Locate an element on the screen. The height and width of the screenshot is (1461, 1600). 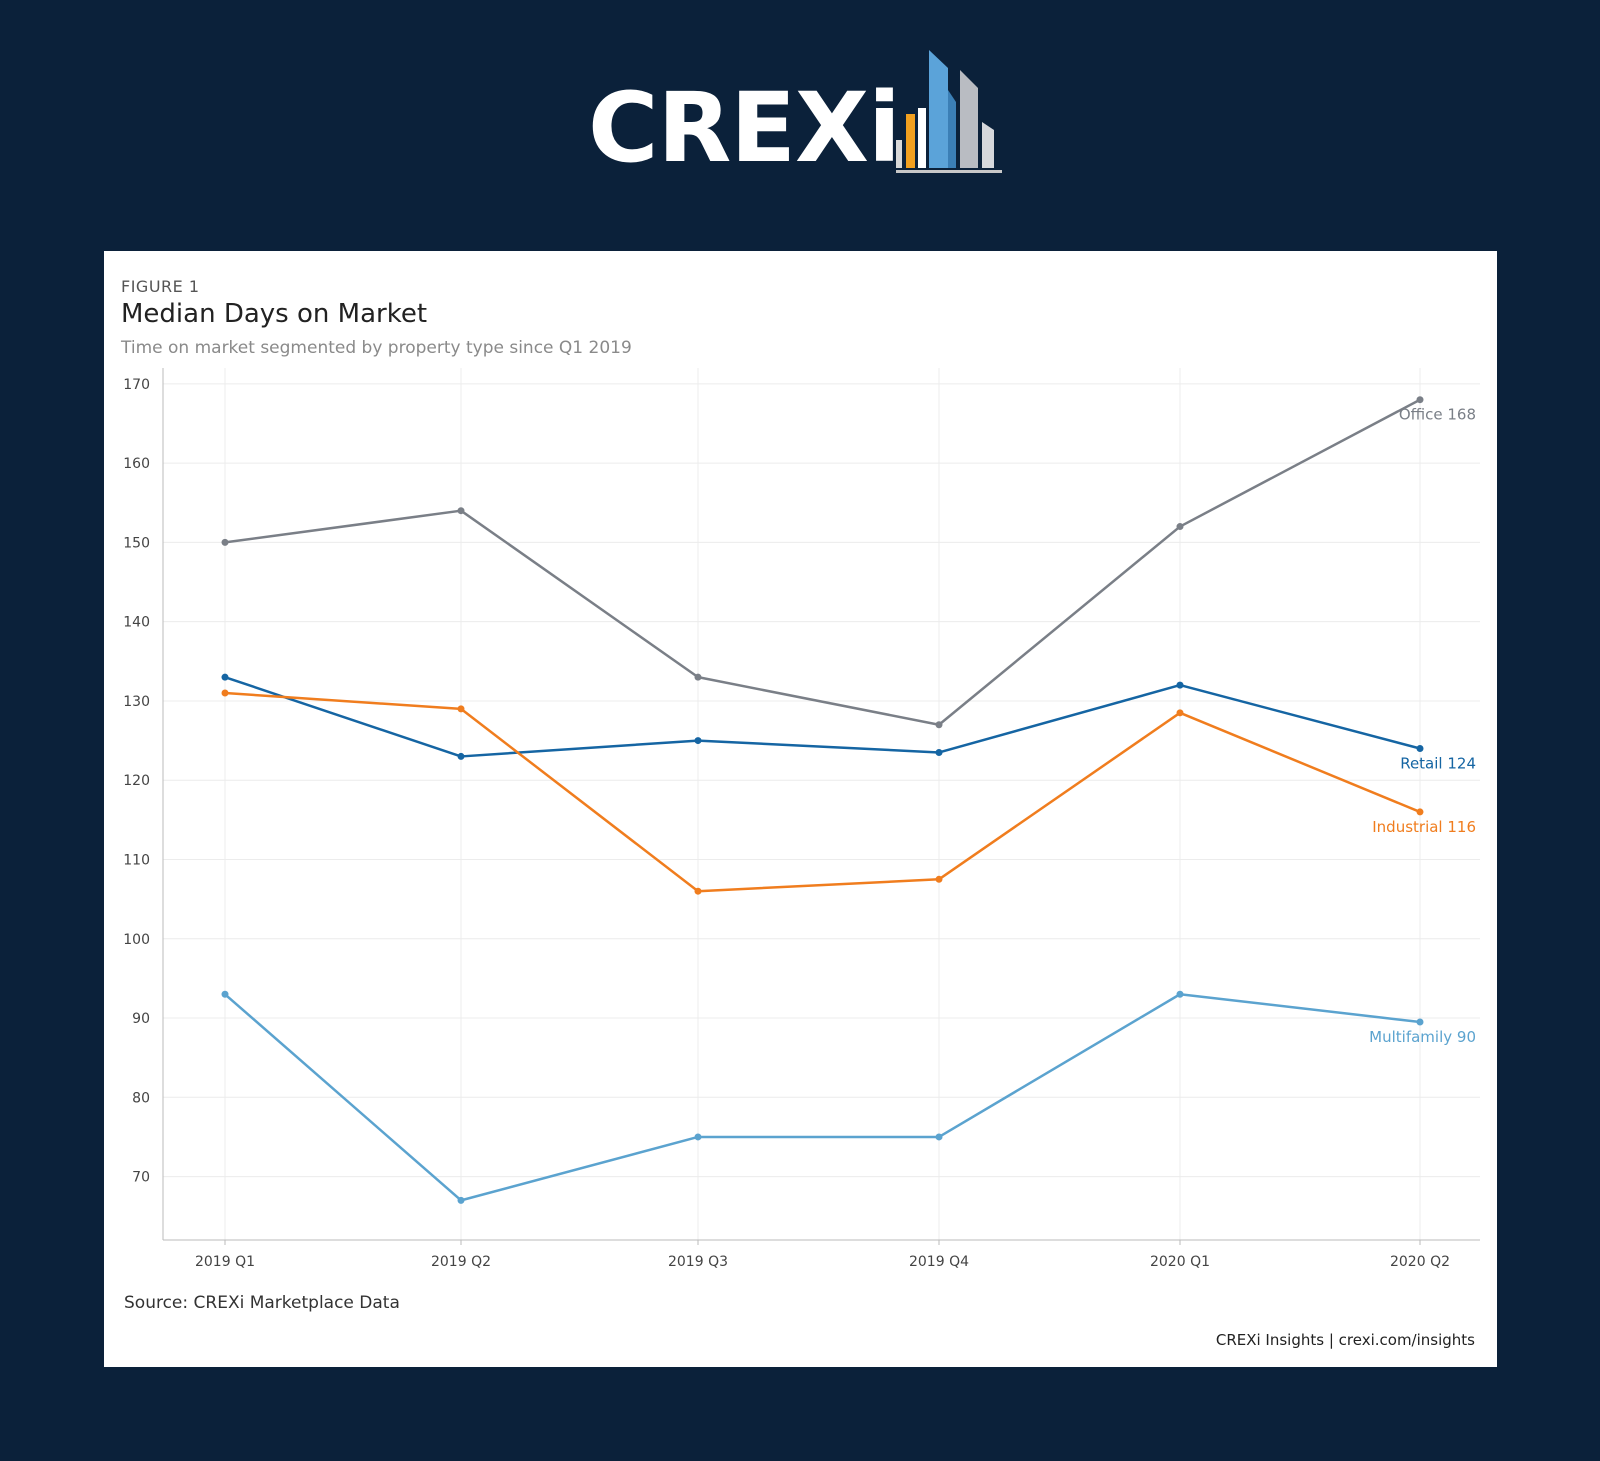
chart-title: Median Days on Market is located at coordinates (274, 314).